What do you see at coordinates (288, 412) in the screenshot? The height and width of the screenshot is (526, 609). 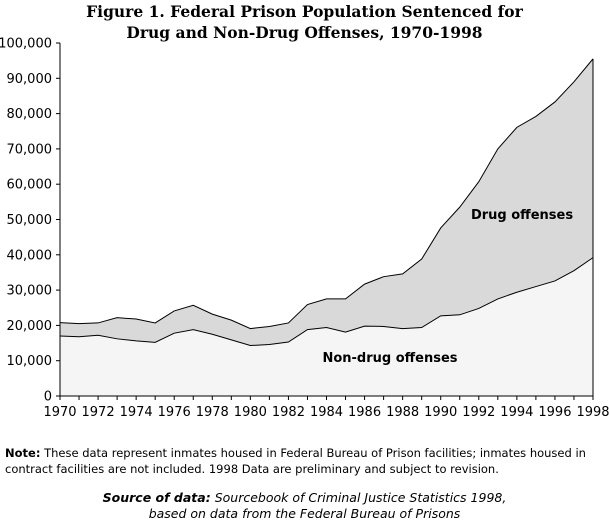 I see `x-tick-label: 1982` at bounding box center [288, 412].